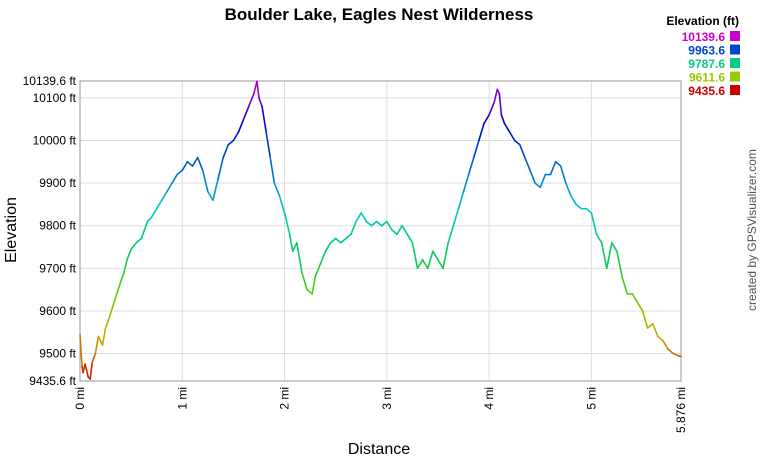 The image size is (760, 460). Describe the element at coordinates (706, 51) in the screenshot. I see `legend-label: 9963.6` at that location.